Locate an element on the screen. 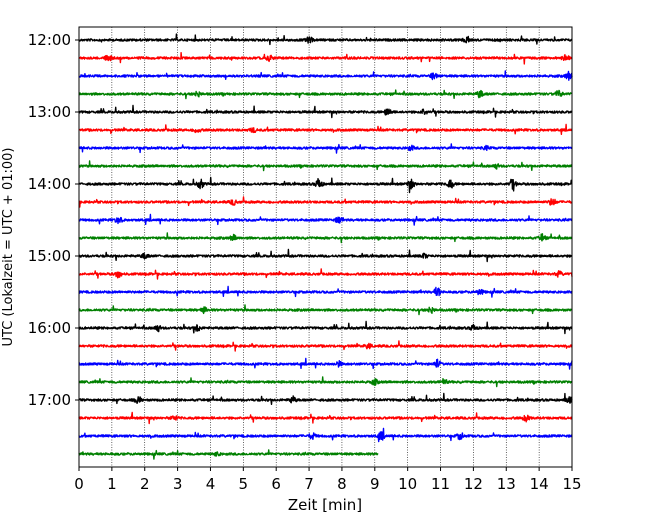 This screenshot has width=650, height=520. x-axis-label: Zeit [min] is located at coordinates (325, 505).